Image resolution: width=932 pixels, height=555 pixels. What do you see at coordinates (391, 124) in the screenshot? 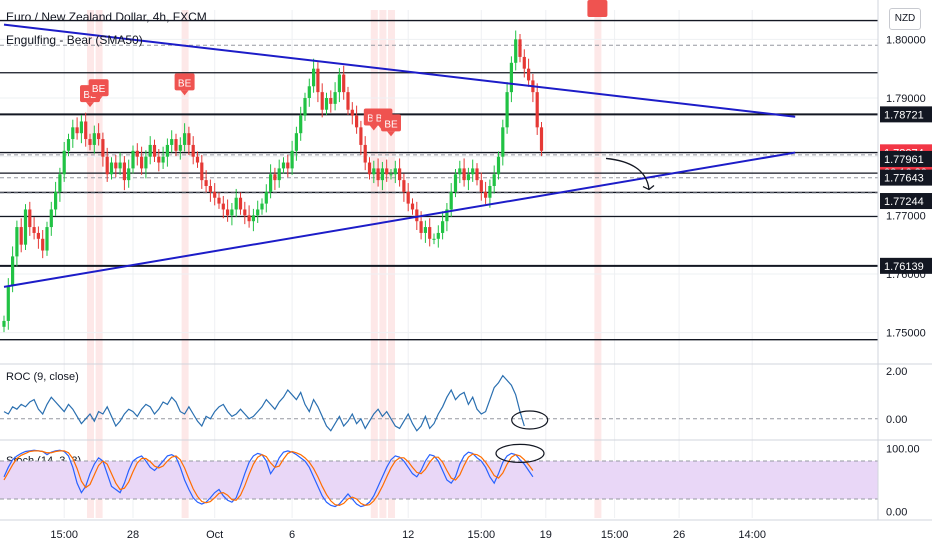
I see `be-marker-label-5: BE` at bounding box center [391, 124].